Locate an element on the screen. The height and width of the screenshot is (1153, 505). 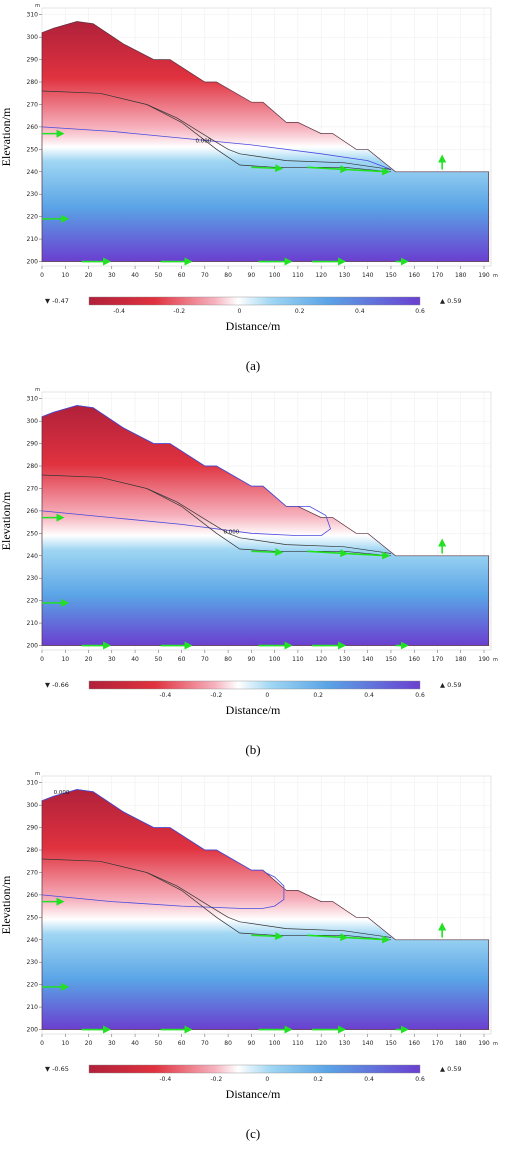
zero-contour-line is located at coordinates (163, 889).